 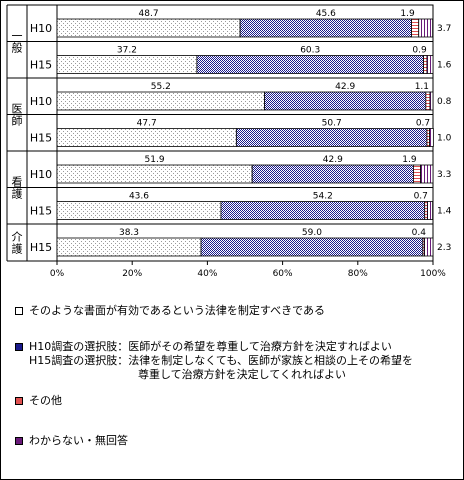 What do you see at coordinates (17, 42) in the screenshot?
I see `group-label: 一般` at bounding box center [17, 42].